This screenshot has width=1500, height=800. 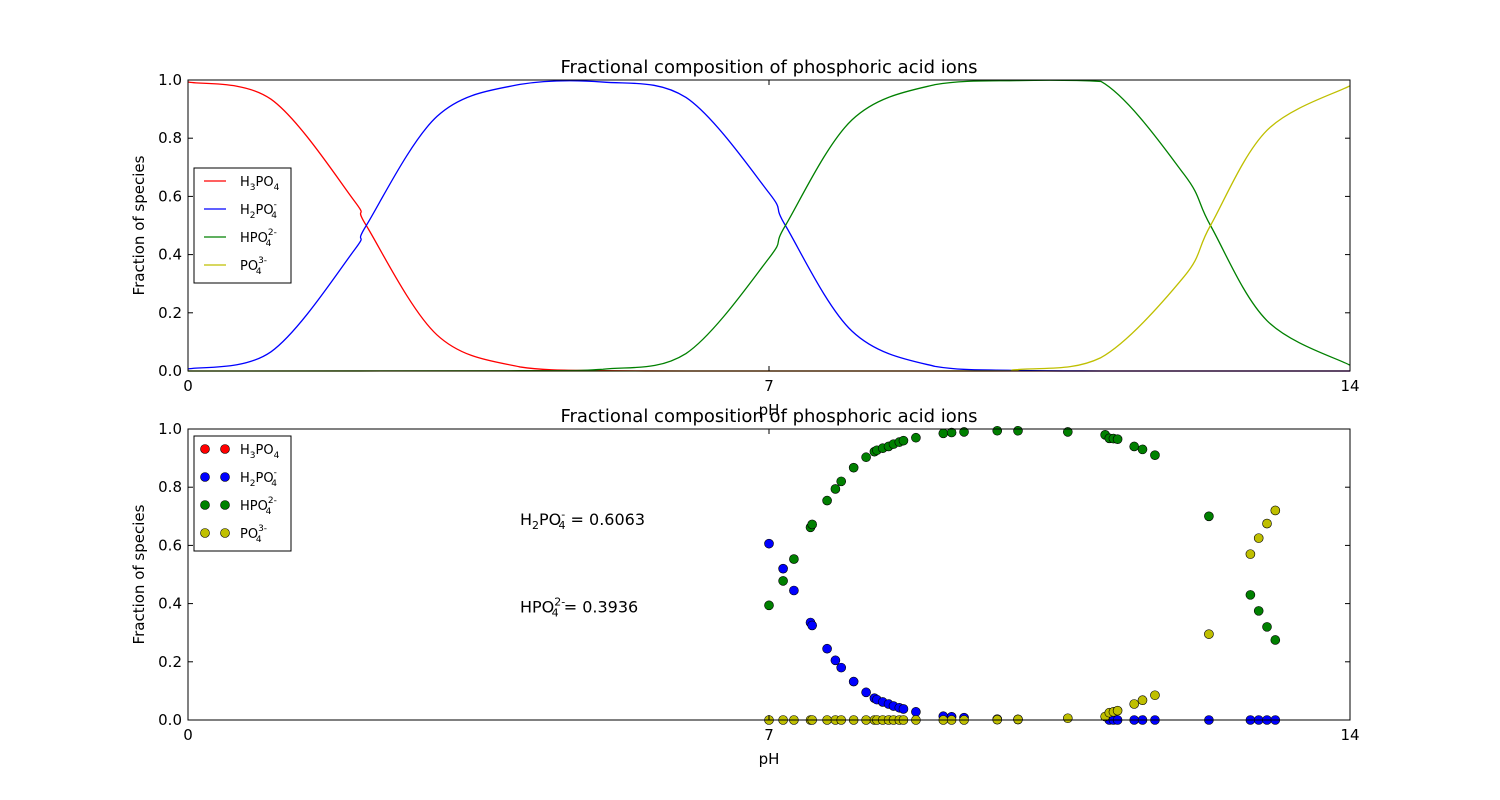 What do you see at coordinates (579, 607) in the screenshot?
I see `annotation: HPO2-4​ = 0.3936` at bounding box center [579, 607].